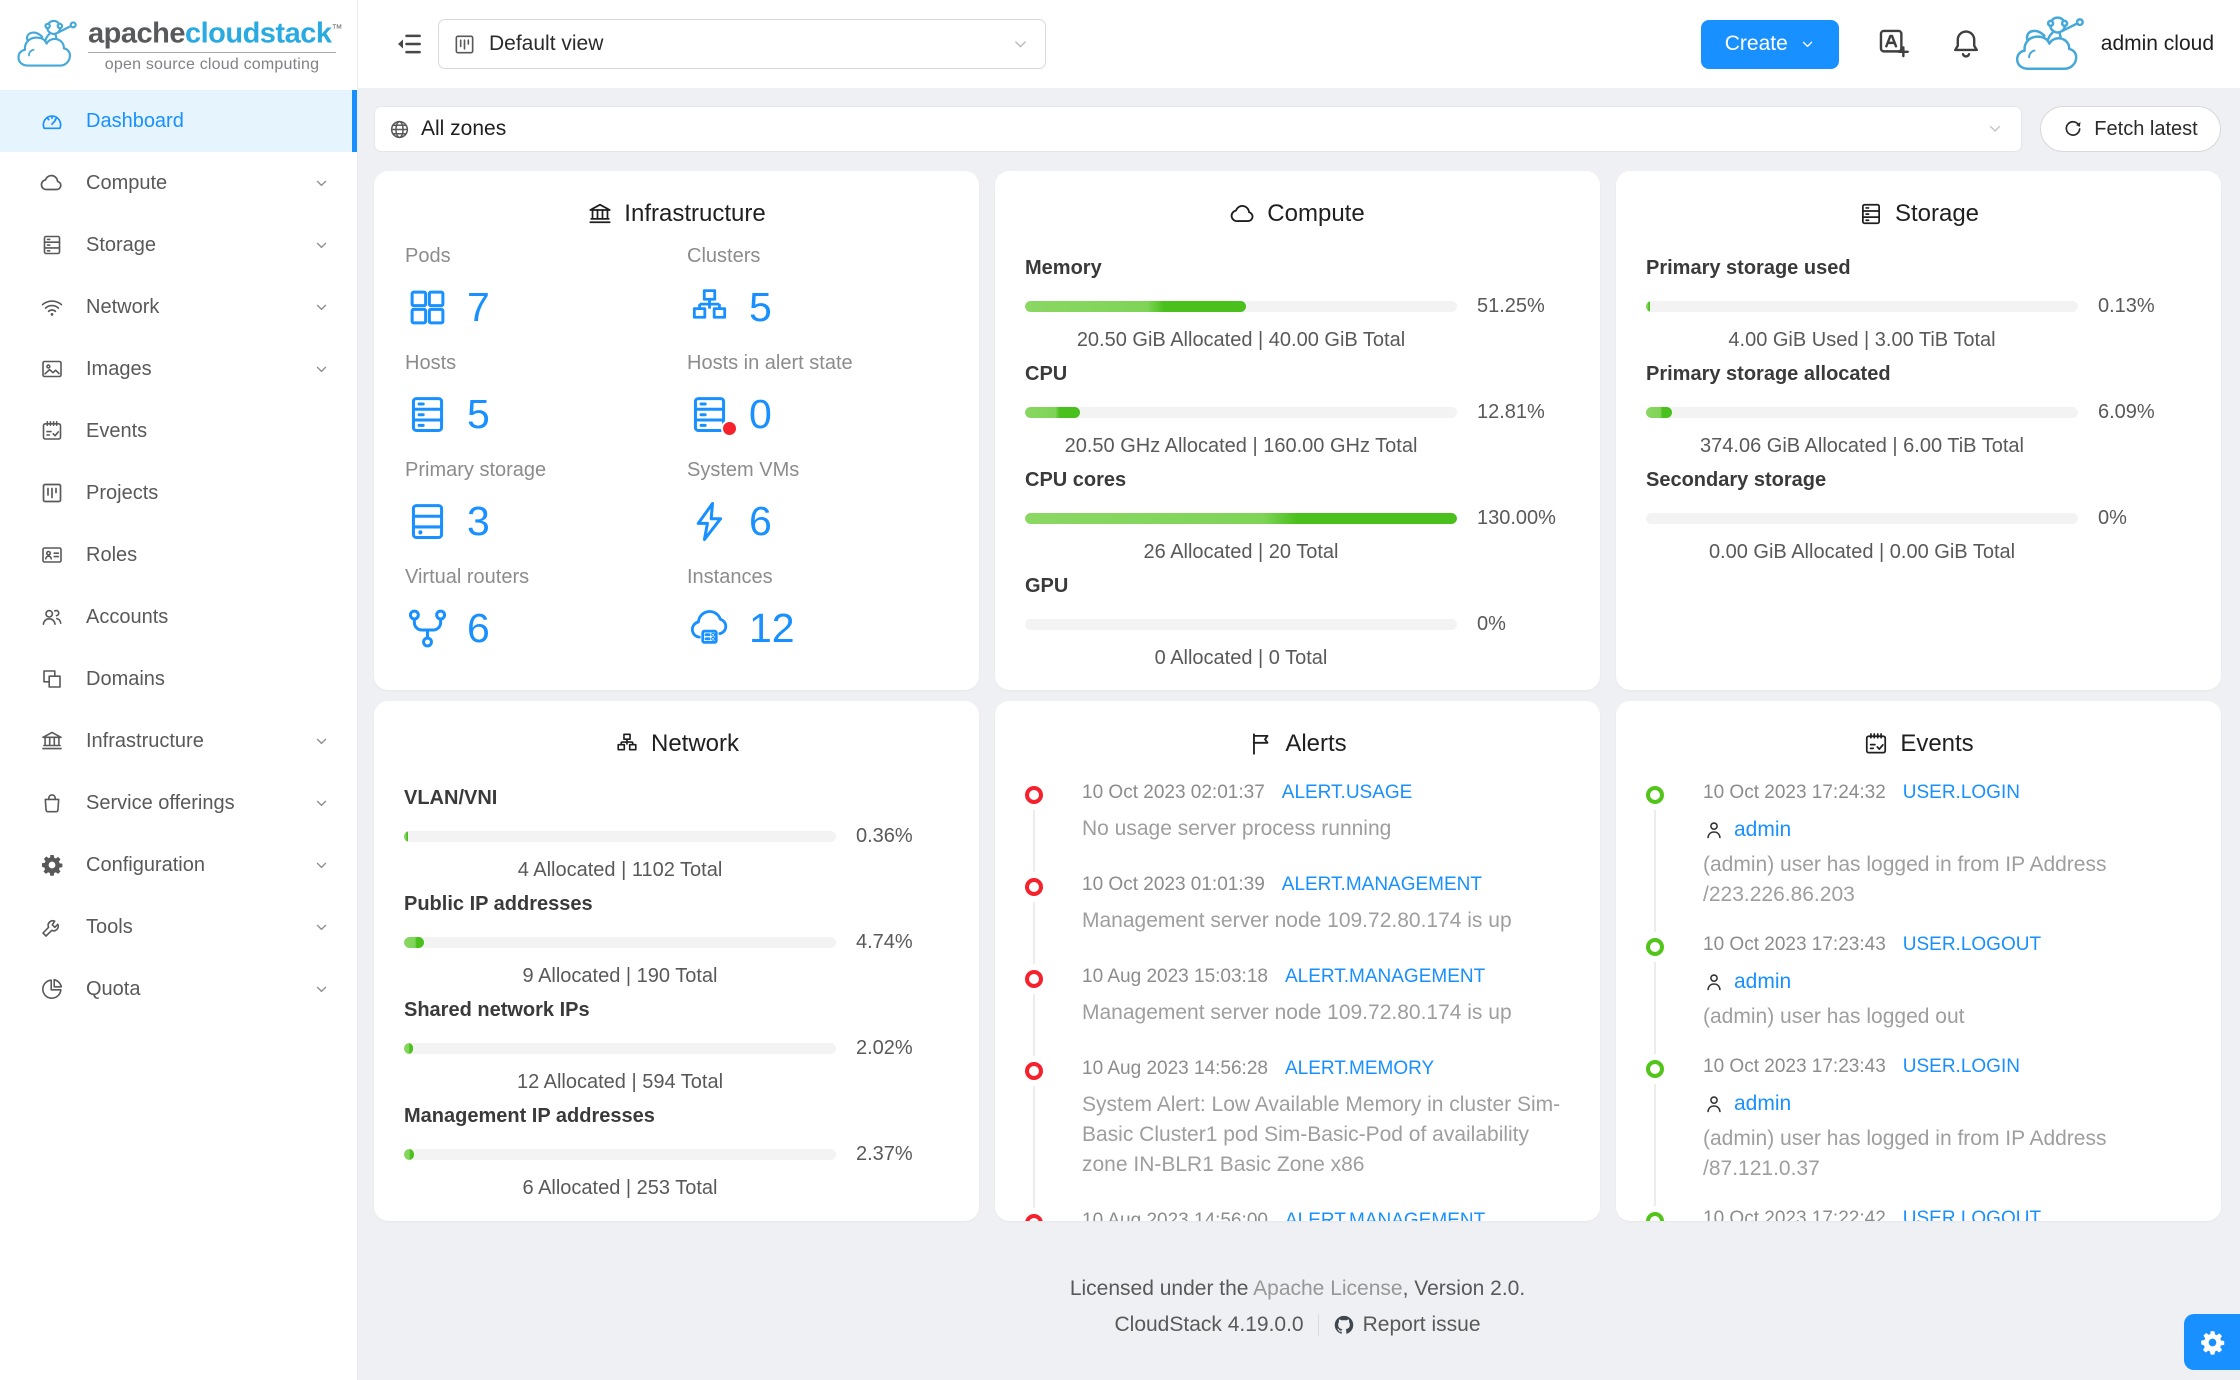  Describe the element at coordinates (1241, 658) in the screenshot. I see `metric-caption: 0 Allocated | 0 Total` at that location.